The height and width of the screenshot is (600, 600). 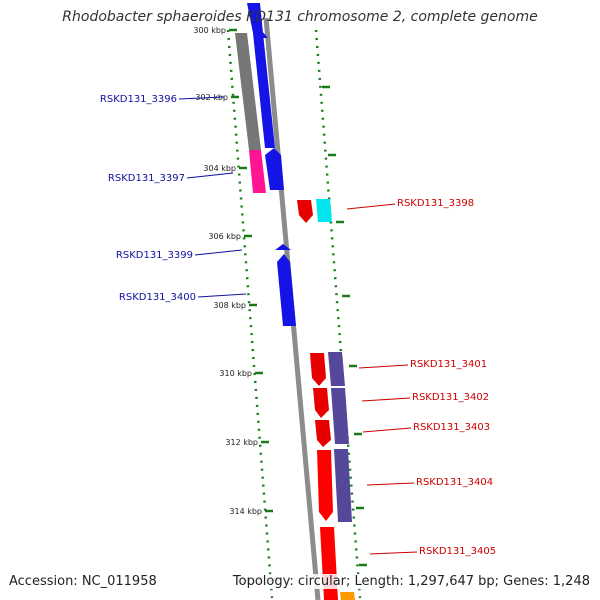 I want to click on gene-arrow-3404-purple, so click(x=343, y=485).